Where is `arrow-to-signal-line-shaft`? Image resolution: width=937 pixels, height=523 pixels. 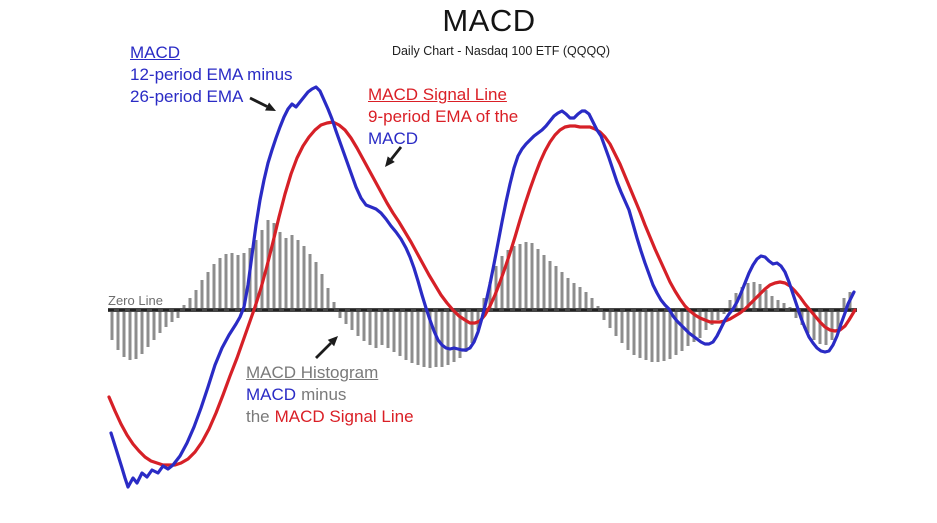
arrow-to-signal-line-shaft is located at coordinates (396, 153).